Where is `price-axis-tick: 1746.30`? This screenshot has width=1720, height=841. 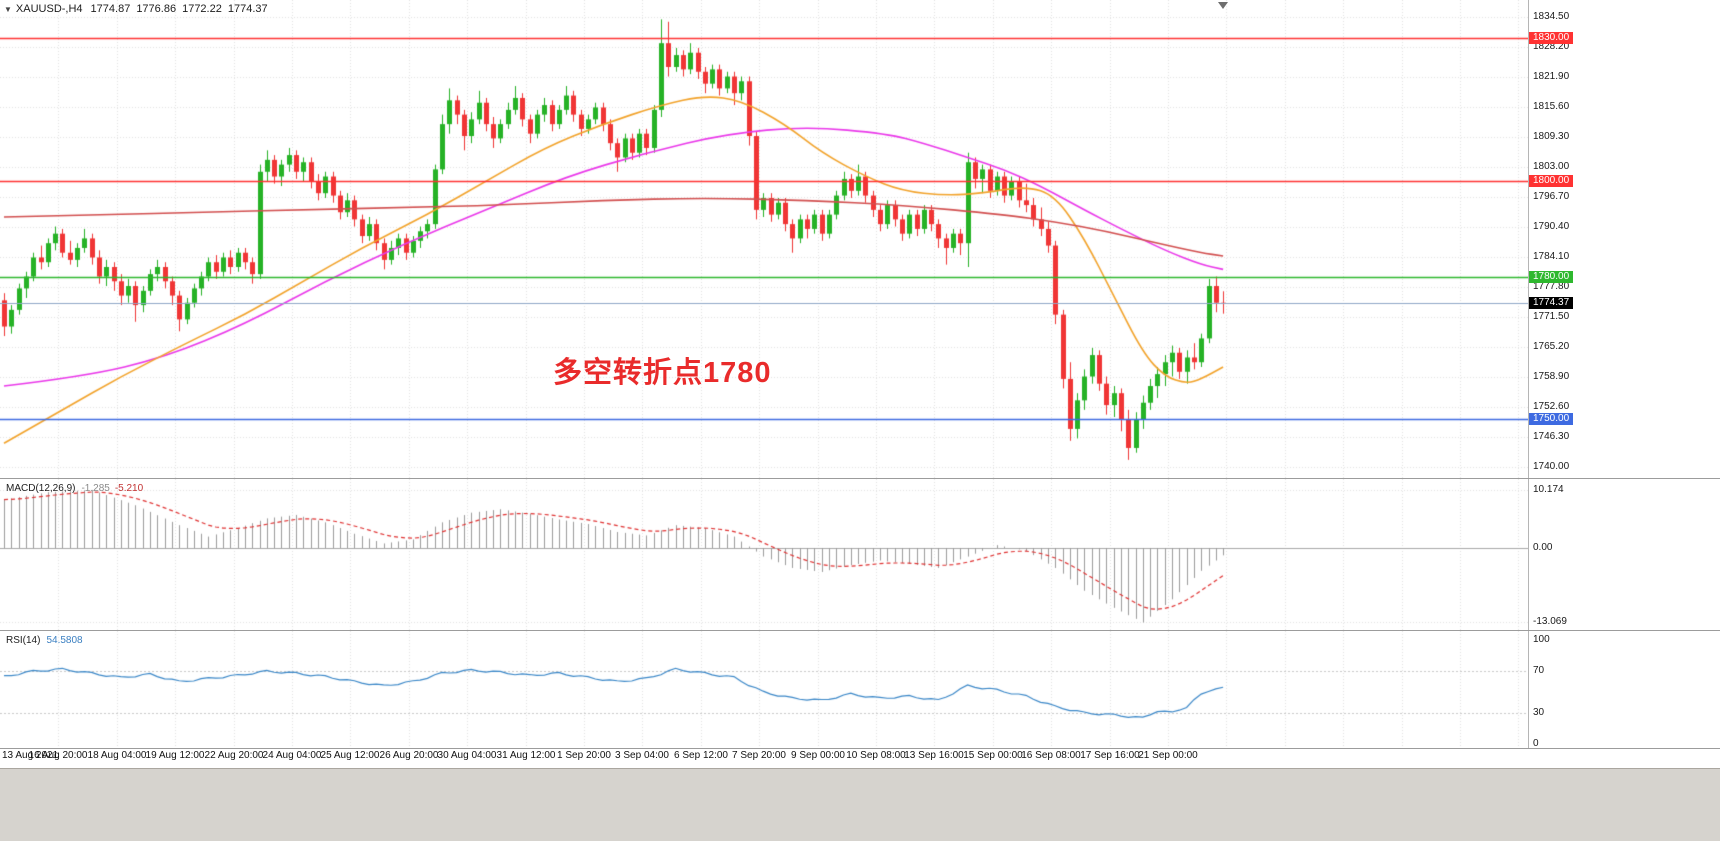
price-axis-tick: 1746.30 is located at coordinates (1551, 436).